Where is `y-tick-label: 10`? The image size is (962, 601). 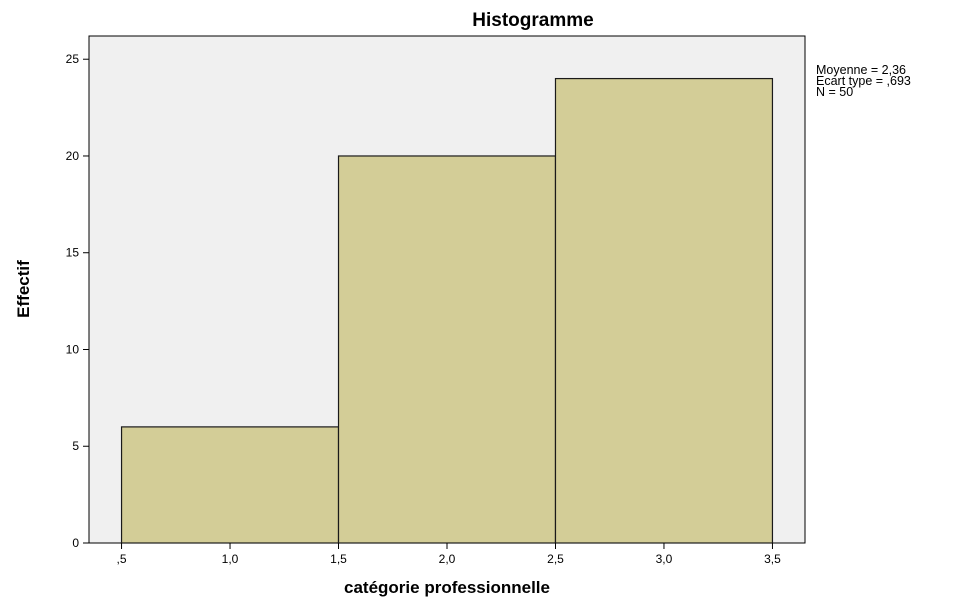
y-tick-label: 10 is located at coordinates (73, 349).